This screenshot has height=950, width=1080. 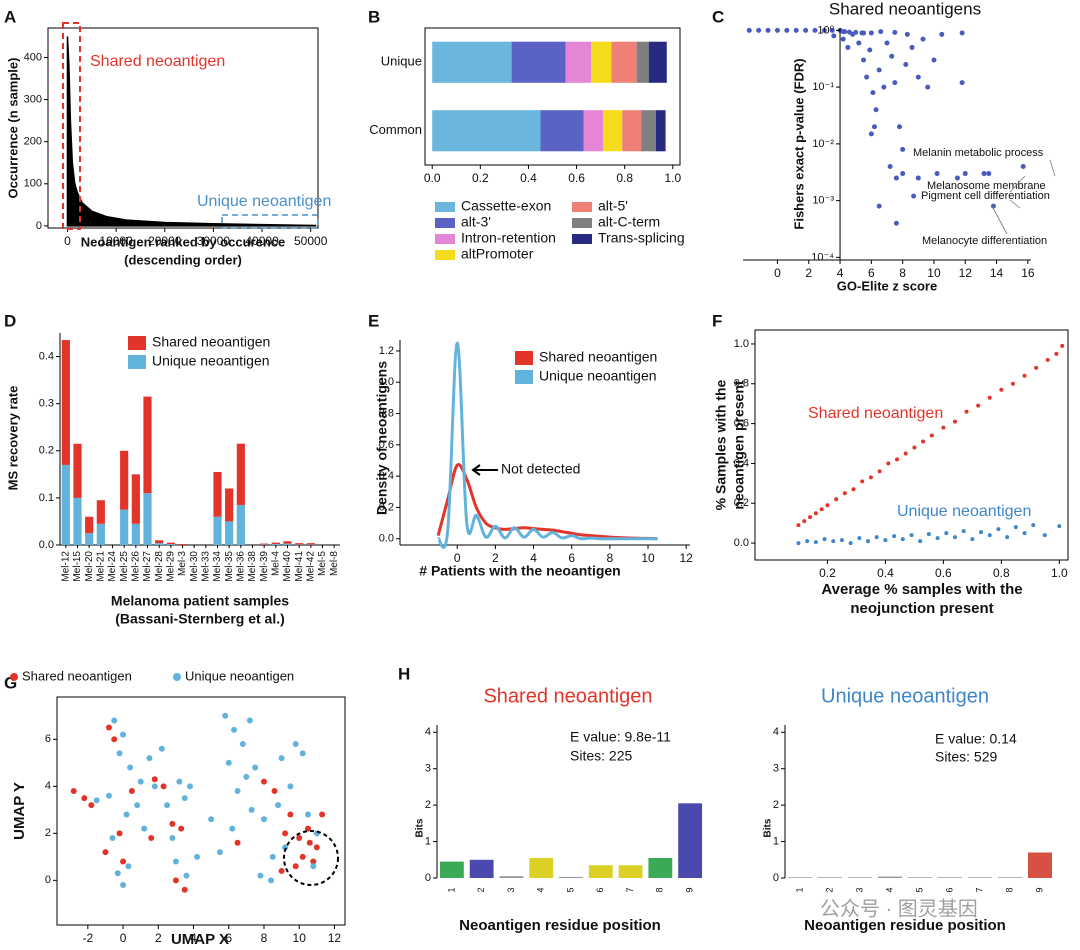 I want to click on y-axis-label: Occurrence (n sample), so click(x=12, y=128).